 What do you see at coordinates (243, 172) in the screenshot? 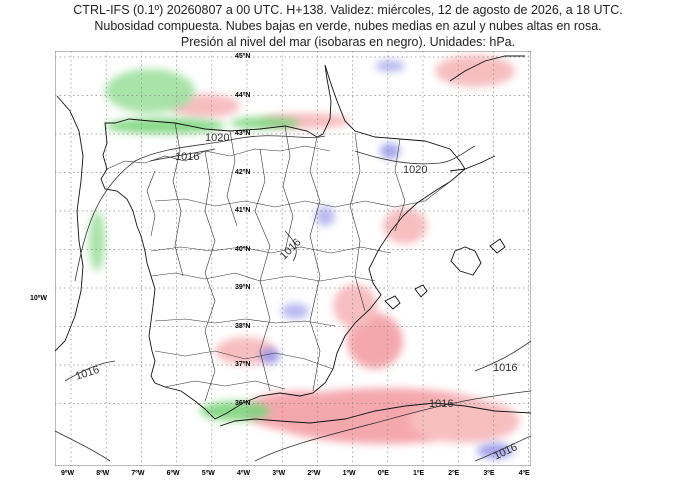
I see `latitude-label: 42ºN` at bounding box center [243, 172].